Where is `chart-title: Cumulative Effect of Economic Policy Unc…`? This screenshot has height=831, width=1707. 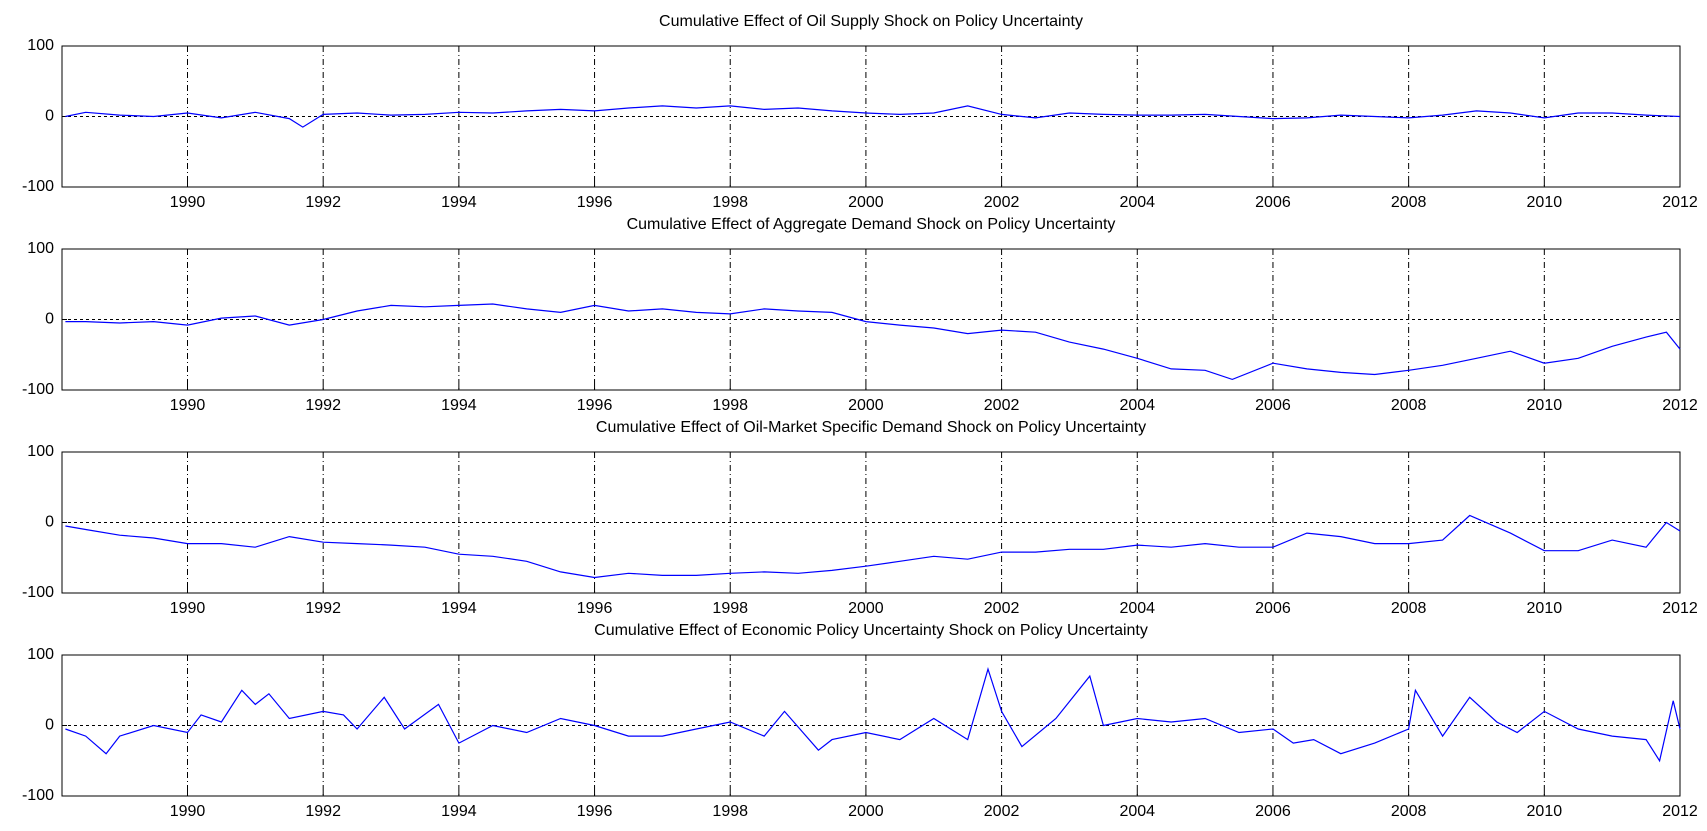 chart-title: Cumulative Effect of Economic Policy Unc… is located at coordinates (871, 630).